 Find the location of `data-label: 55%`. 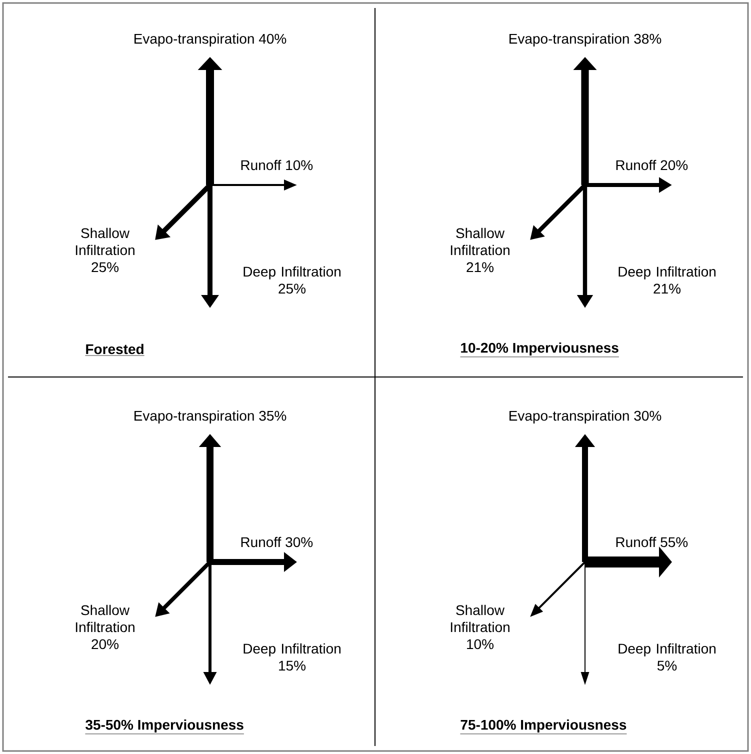

data-label: 55% is located at coordinates (674, 542).